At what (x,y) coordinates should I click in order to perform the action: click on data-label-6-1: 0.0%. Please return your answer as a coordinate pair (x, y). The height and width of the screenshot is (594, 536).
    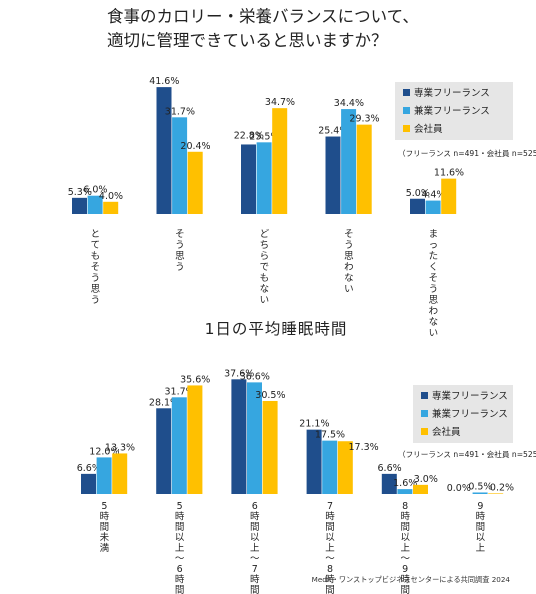
    Looking at the image, I should click on (459, 488).